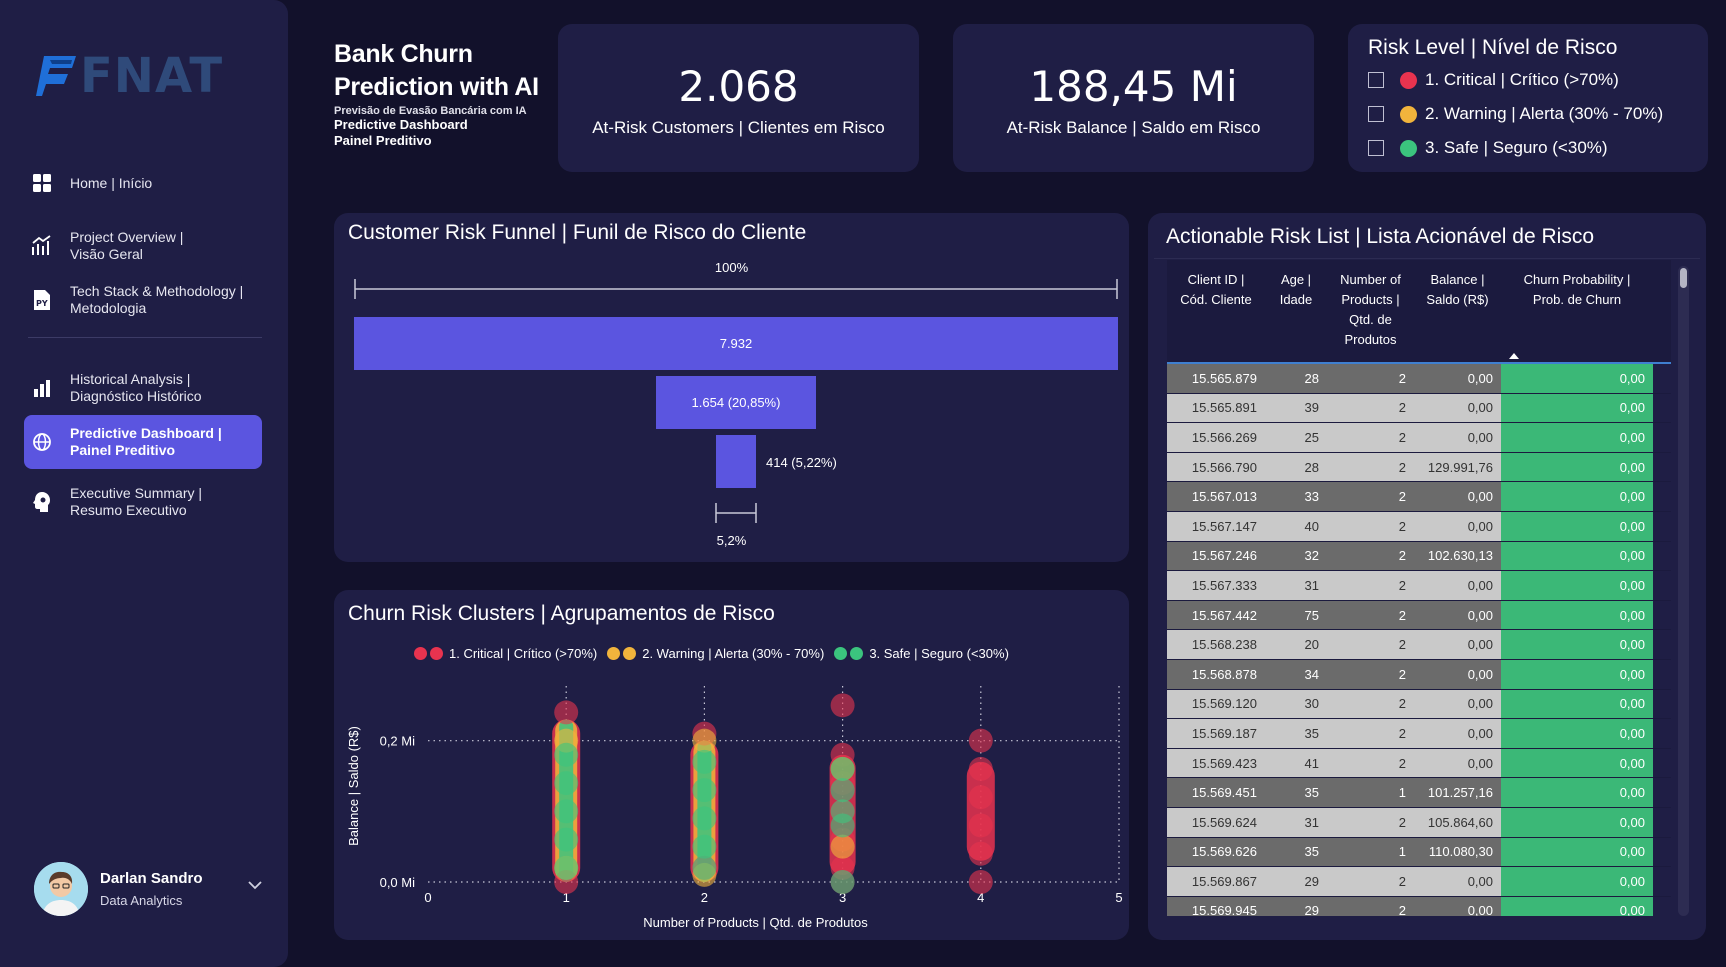 This screenshot has height=967, width=1726. What do you see at coordinates (1216, 437) in the screenshot?
I see `cell-client-id: 15.566.269` at bounding box center [1216, 437].